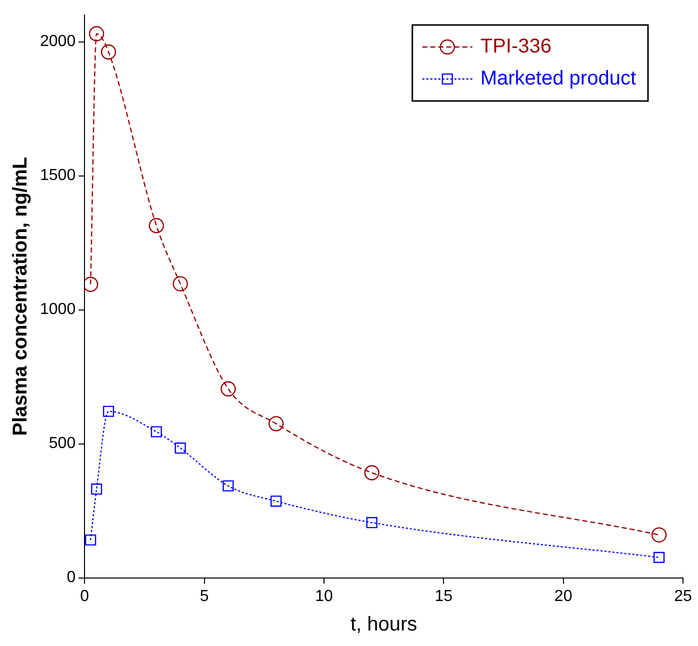  Describe the element at coordinates (516, 47) in the screenshot. I see `legend-label: TPI-336` at that location.